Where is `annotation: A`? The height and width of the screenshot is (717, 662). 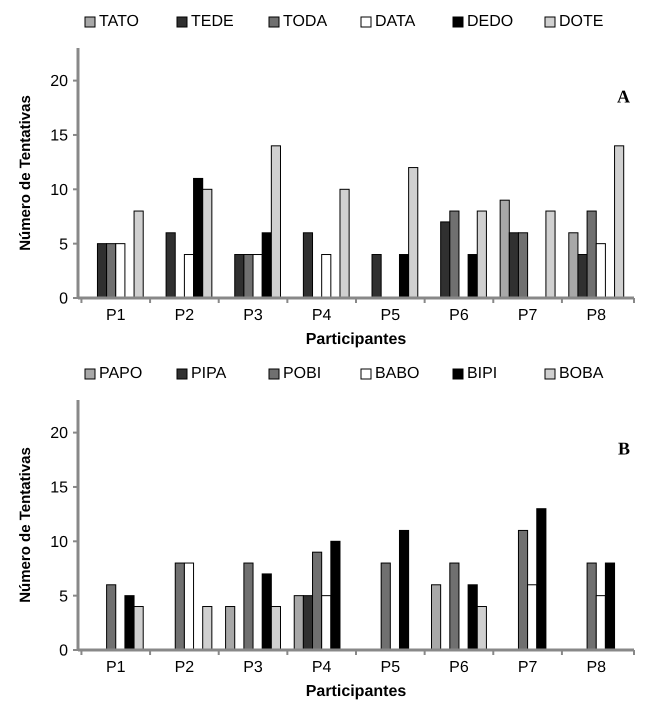
annotation: A is located at coordinates (623, 96).